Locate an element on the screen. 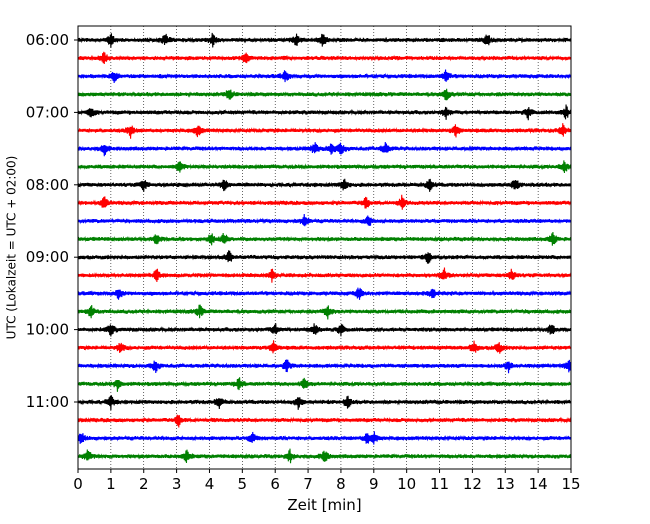 The image size is (650, 524). x-tick-label: 11 is located at coordinates (439, 484).